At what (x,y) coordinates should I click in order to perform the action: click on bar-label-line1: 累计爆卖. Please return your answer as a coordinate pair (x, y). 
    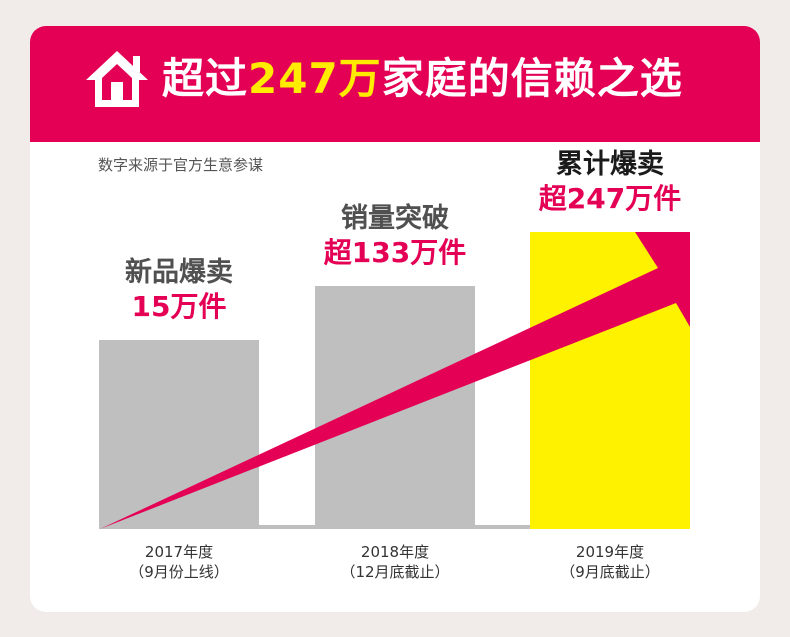
    Looking at the image, I should click on (610, 164).